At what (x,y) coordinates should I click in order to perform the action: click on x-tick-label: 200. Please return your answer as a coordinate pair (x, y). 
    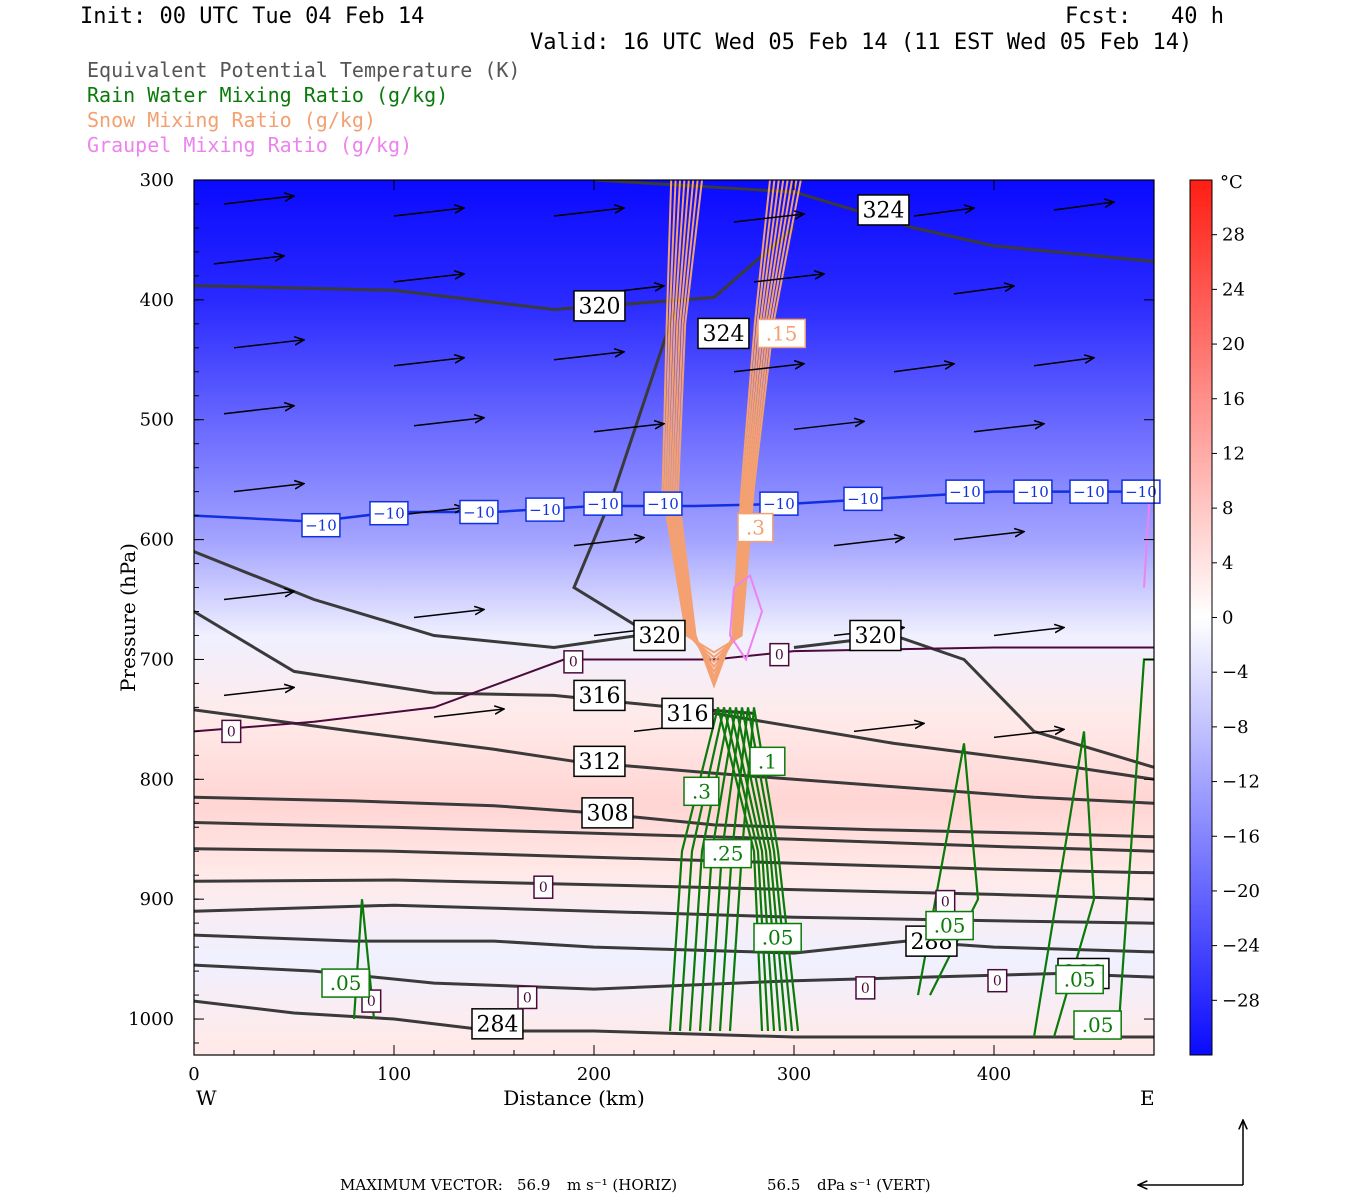
    Looking at the image, I should click on (594, 1074).